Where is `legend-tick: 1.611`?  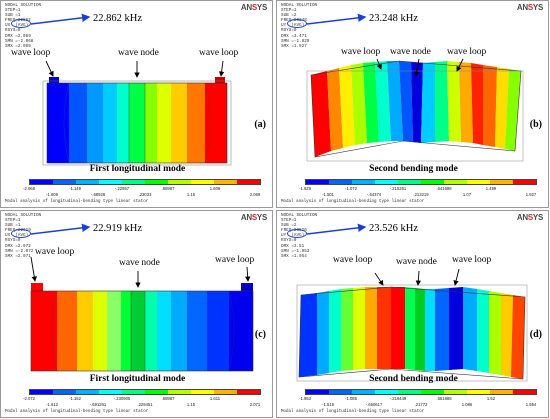
legend-tick: 1.611 is located at coordinates (215, 398).